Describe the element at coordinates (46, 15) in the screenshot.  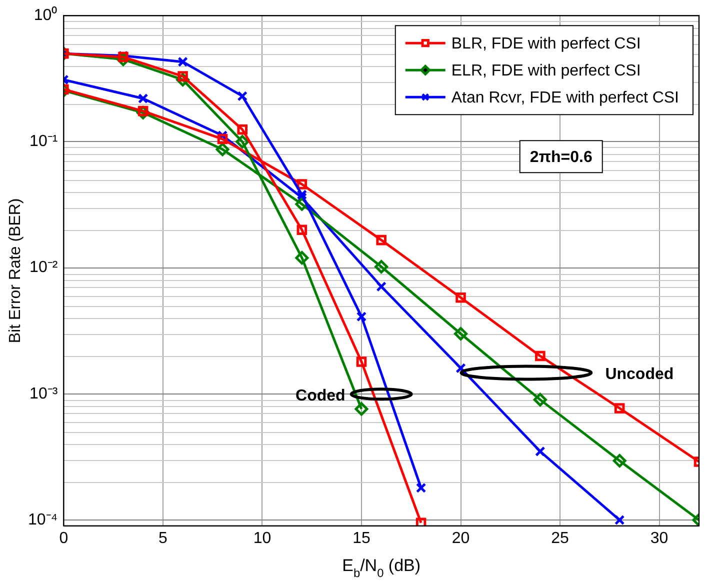
I see `y-tick-label: 10⁰` at that location.